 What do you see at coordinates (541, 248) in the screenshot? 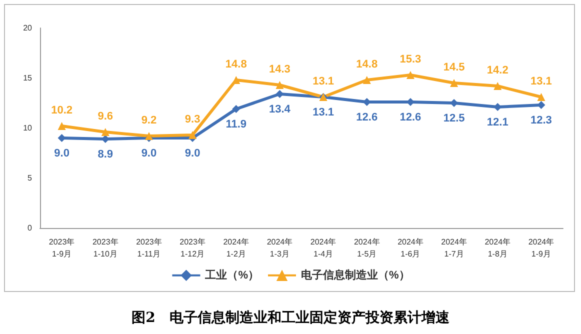
I see `x-tick-label: 2024年 1-9月` at bounding box center [541, 248].